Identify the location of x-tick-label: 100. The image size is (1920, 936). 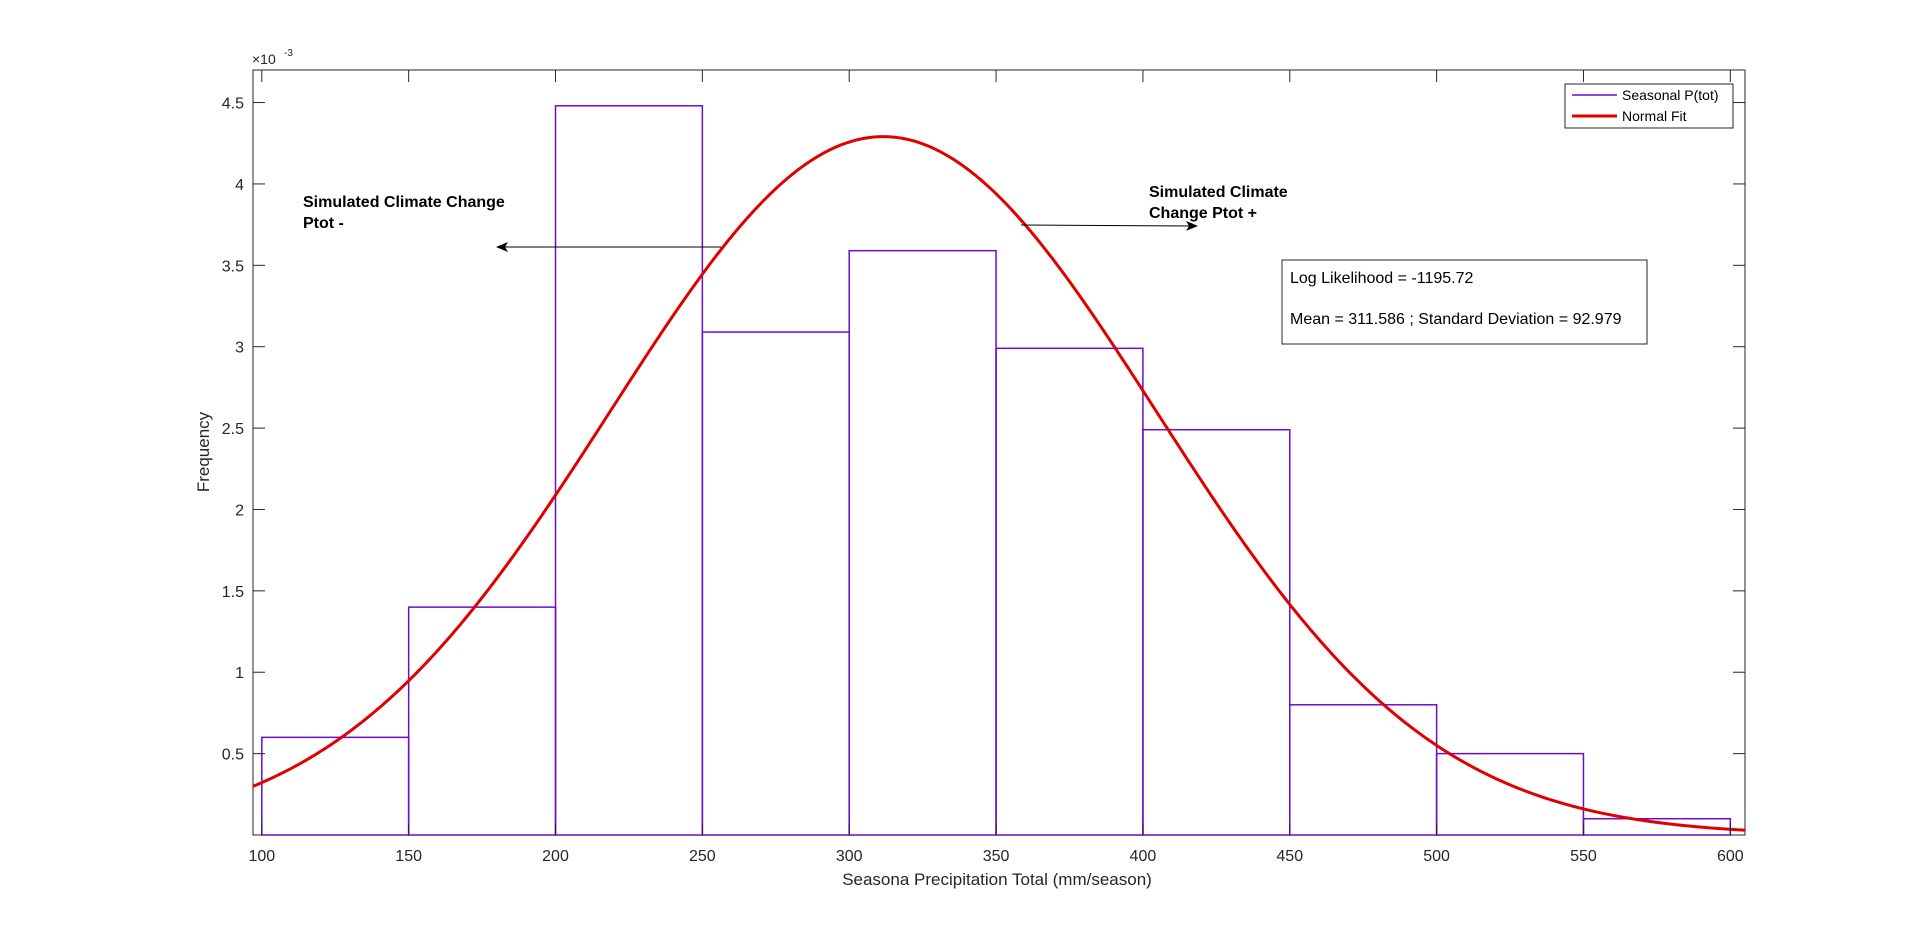
(261, 856).